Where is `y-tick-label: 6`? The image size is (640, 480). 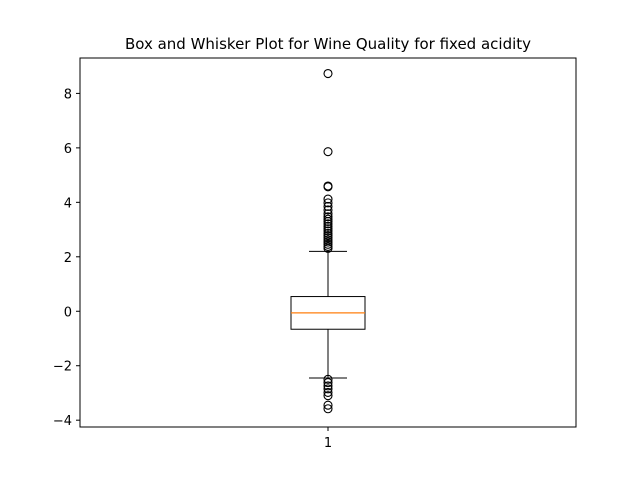
y-tick-label: 6 is located at coordinates (68, 149).